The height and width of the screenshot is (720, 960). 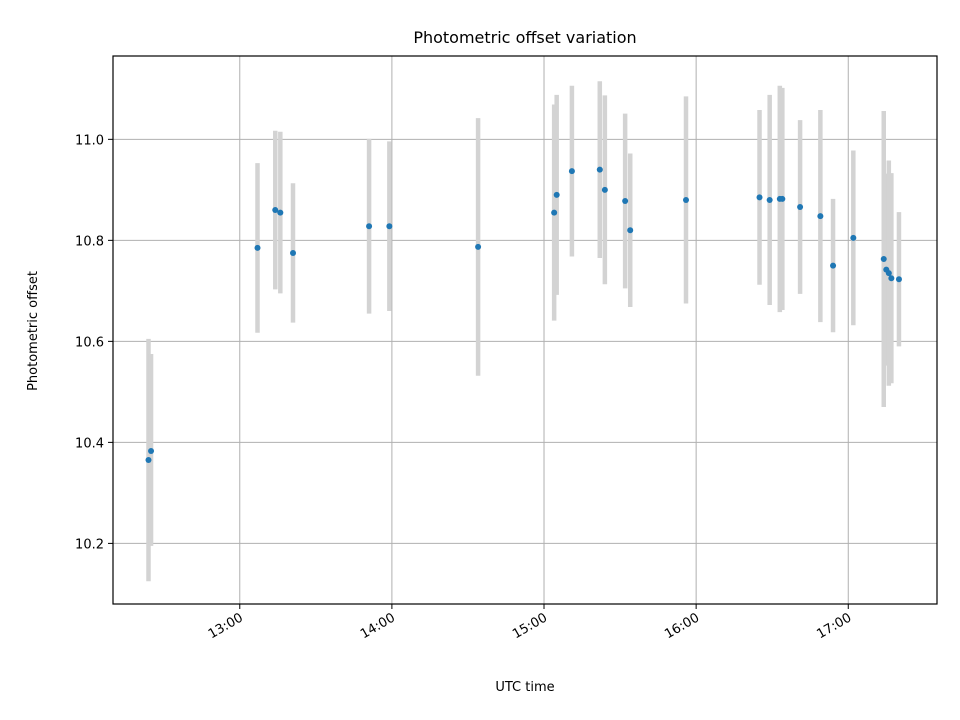 I want to click on y-axis-label: Photometric offset, so click(x=33, y=331).